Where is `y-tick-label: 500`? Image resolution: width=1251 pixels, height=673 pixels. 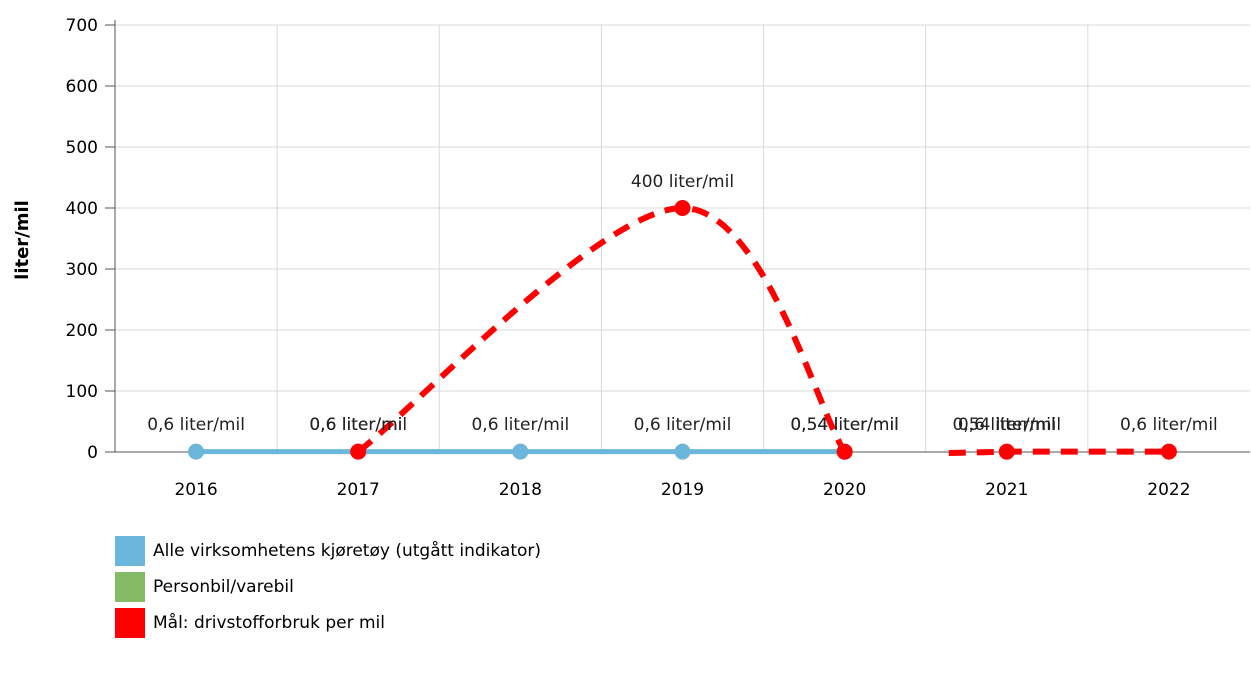
y-tick-label: 500 is located at coordinates (82, 148).